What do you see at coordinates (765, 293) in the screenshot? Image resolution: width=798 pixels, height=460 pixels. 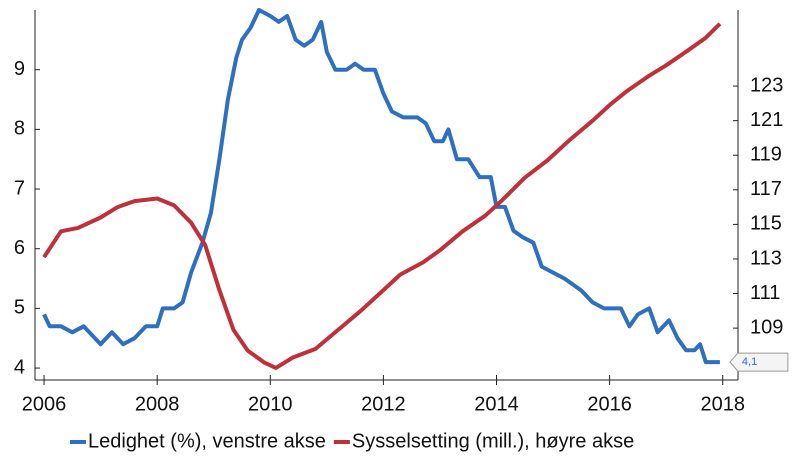 I see `y2-tick-label: 111` at bounding box center [765, 293].